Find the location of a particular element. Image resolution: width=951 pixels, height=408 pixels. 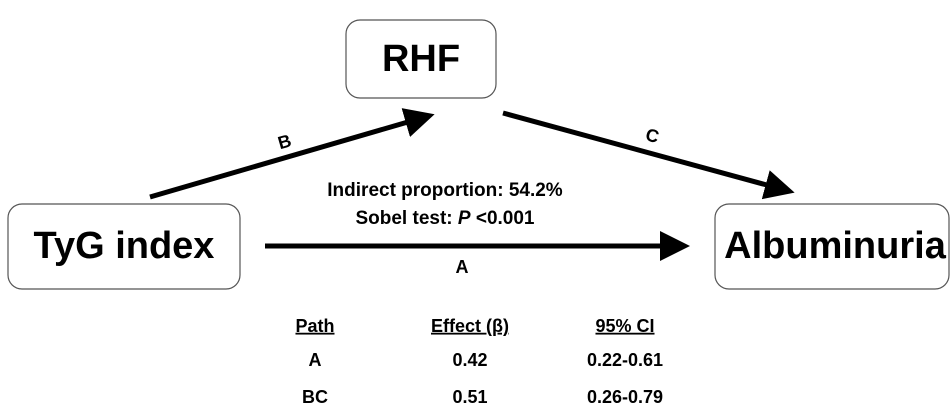

annotation: Indirect proportion: 54.2% is located at coordinates (445, 190).